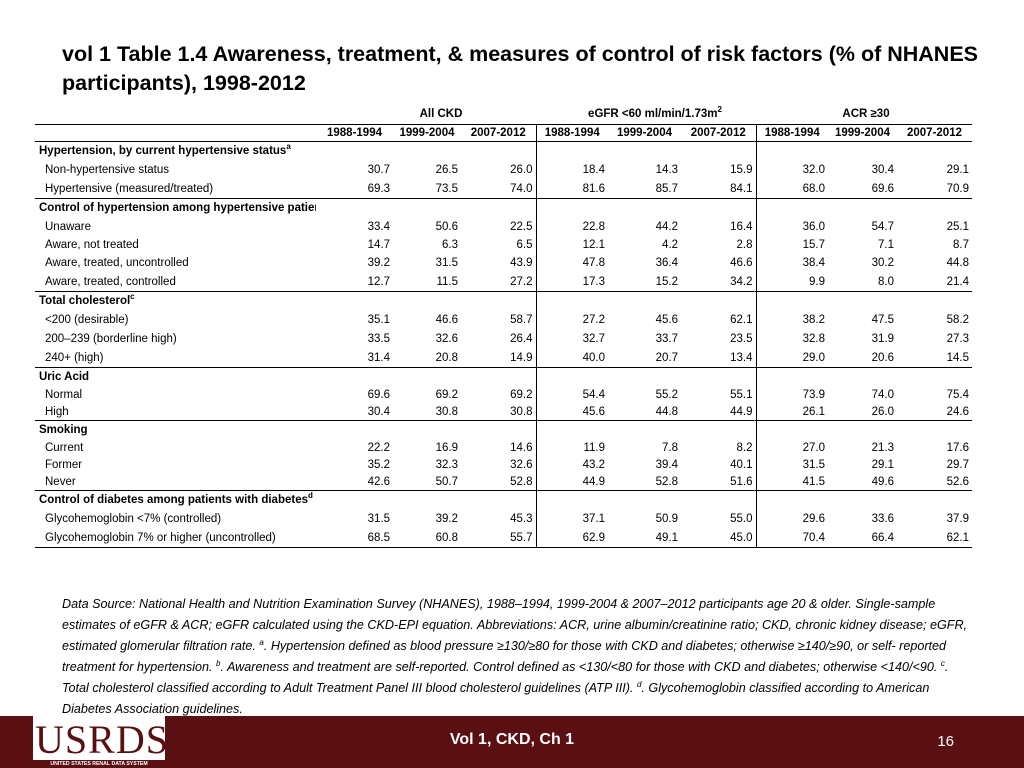  What do you see at coordinates (571, 412) in the screenshot?
I see `value-cell: 45.6` at bounding box center [571, 412].